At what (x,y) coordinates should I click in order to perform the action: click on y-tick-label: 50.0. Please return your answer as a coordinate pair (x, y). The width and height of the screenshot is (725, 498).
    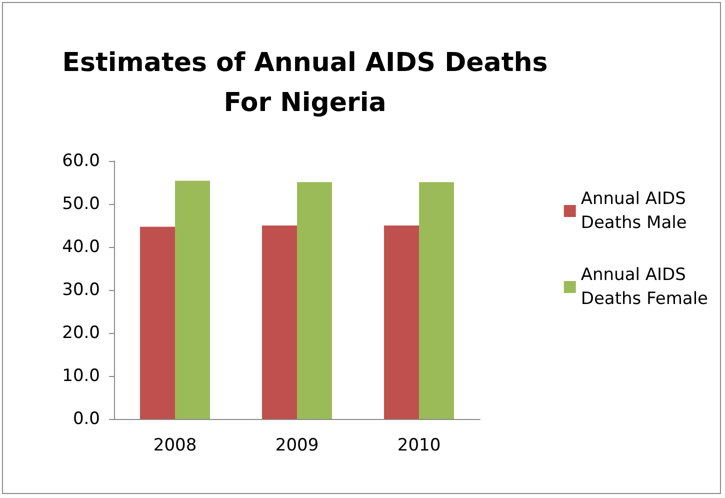
    Looking at the image, I should click on (81, 204).